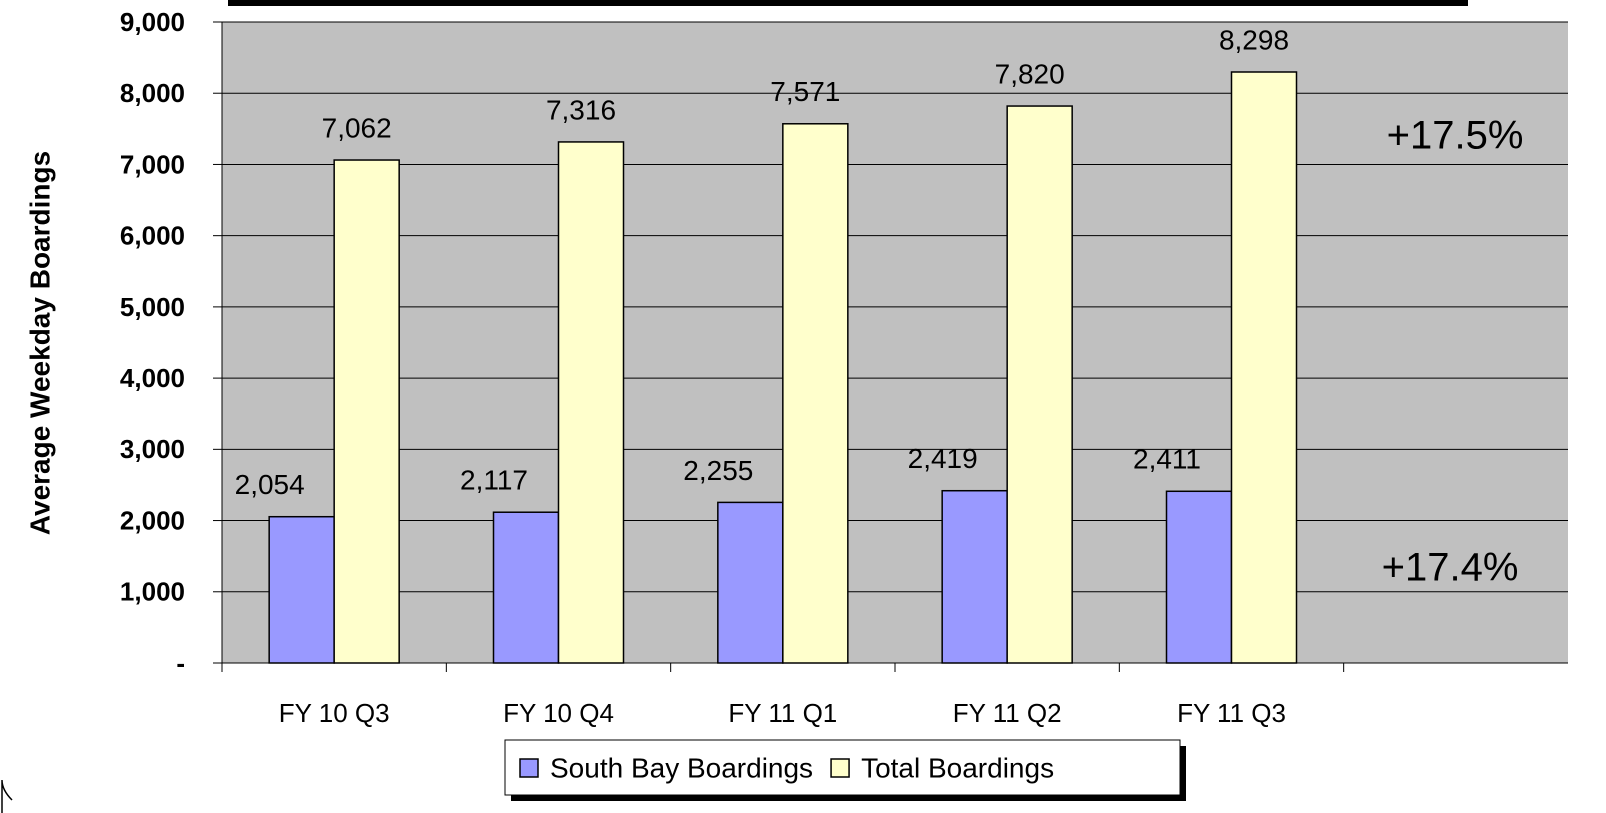  What do you see at coordinates (1167, 459) in the screenshot?
I see `data-label: 2,411` at bounding box center [1167, 459].